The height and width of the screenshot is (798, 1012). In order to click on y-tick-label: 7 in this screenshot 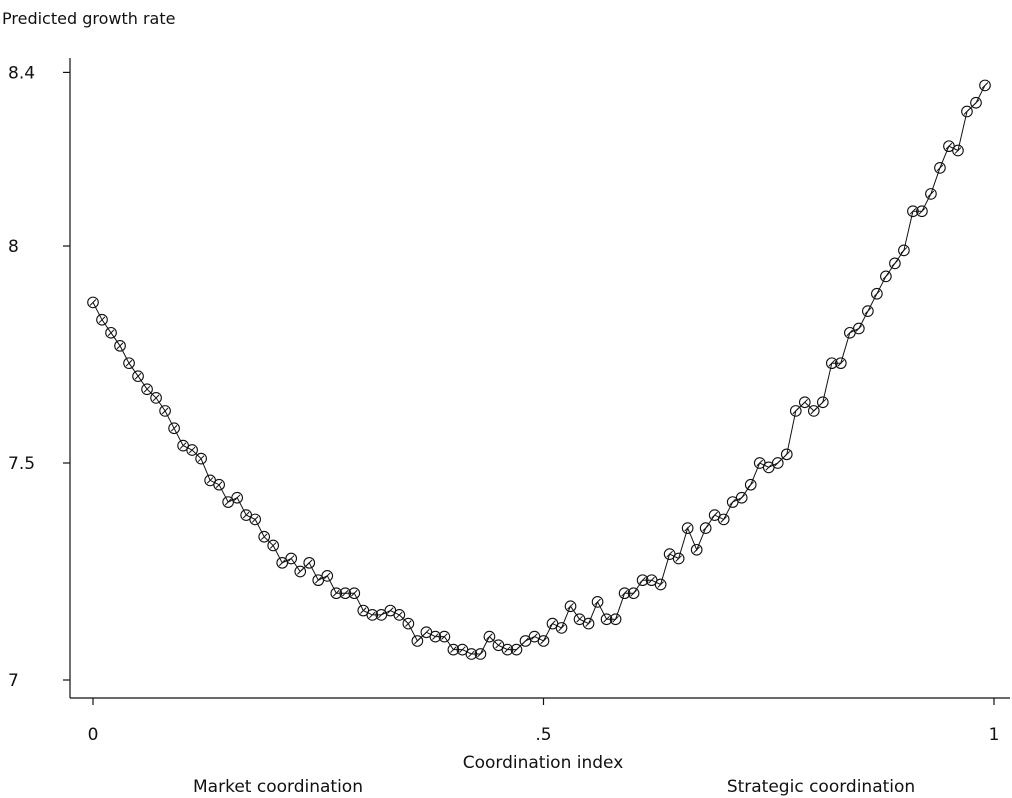, I will do `click(13, 681)`.